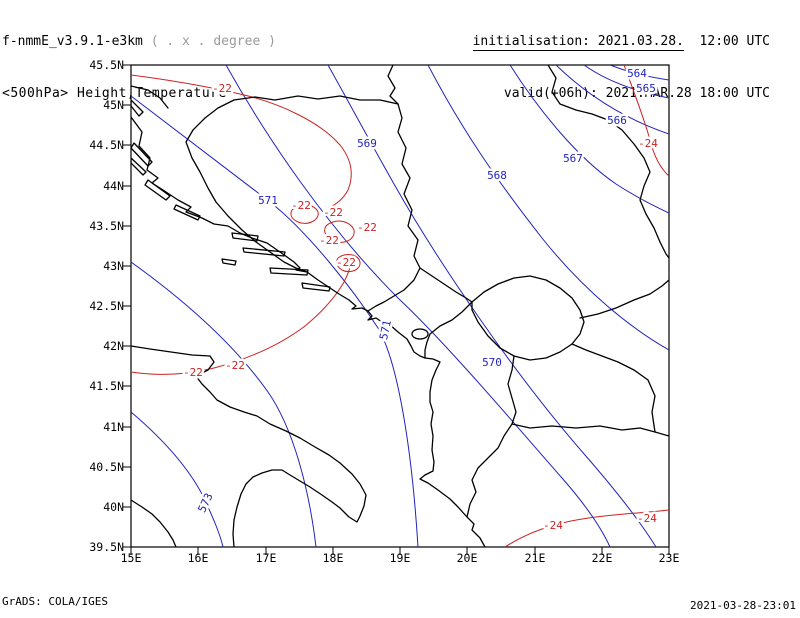 This screenshot has width=800, height=618. What do you see at coordinates (205, 503) in the screenshot?
I see `height-contour-label: 573` at bounding box center [205, 503].